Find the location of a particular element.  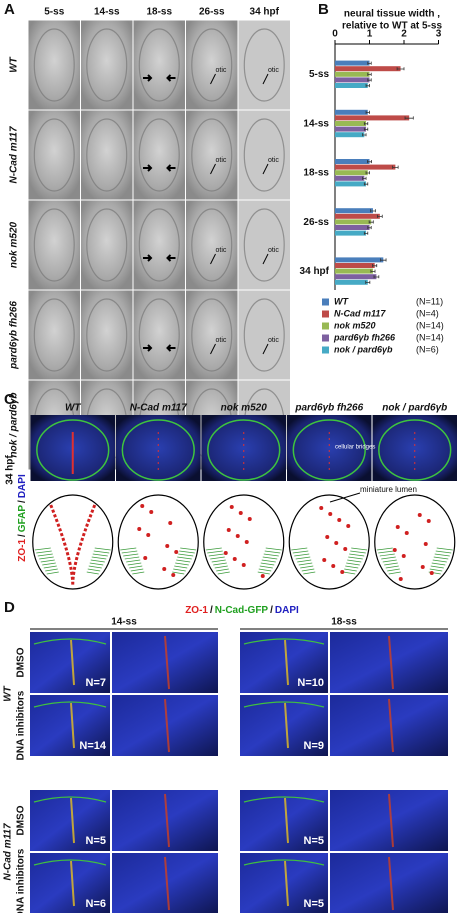

category-label: 18-ss is located at coordinates (316, 173).